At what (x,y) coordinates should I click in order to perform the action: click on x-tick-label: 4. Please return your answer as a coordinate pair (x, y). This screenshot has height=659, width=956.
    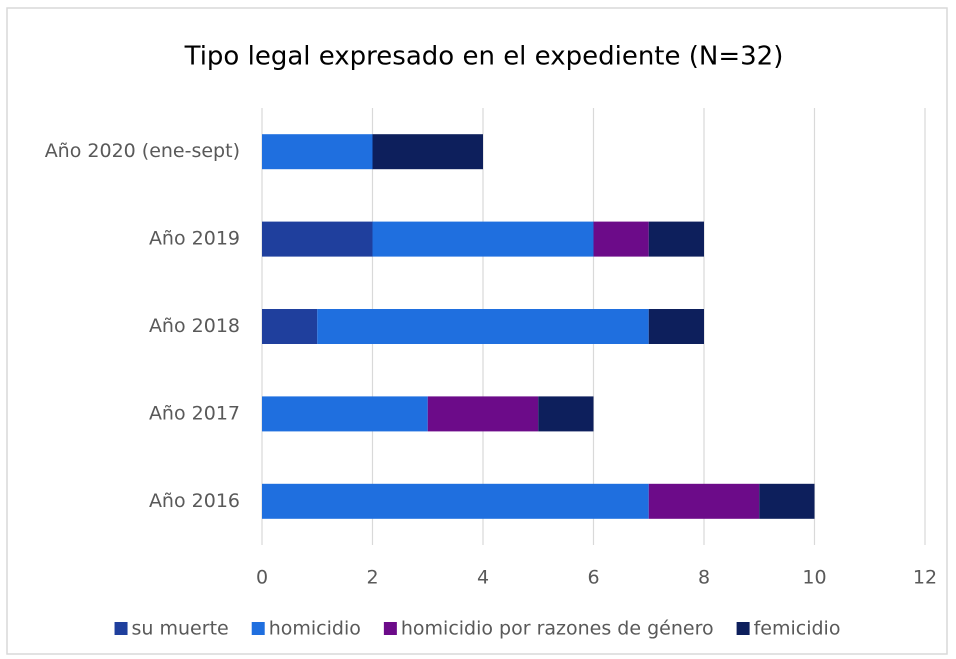
    Looking at the image, I should click on (483, 578).